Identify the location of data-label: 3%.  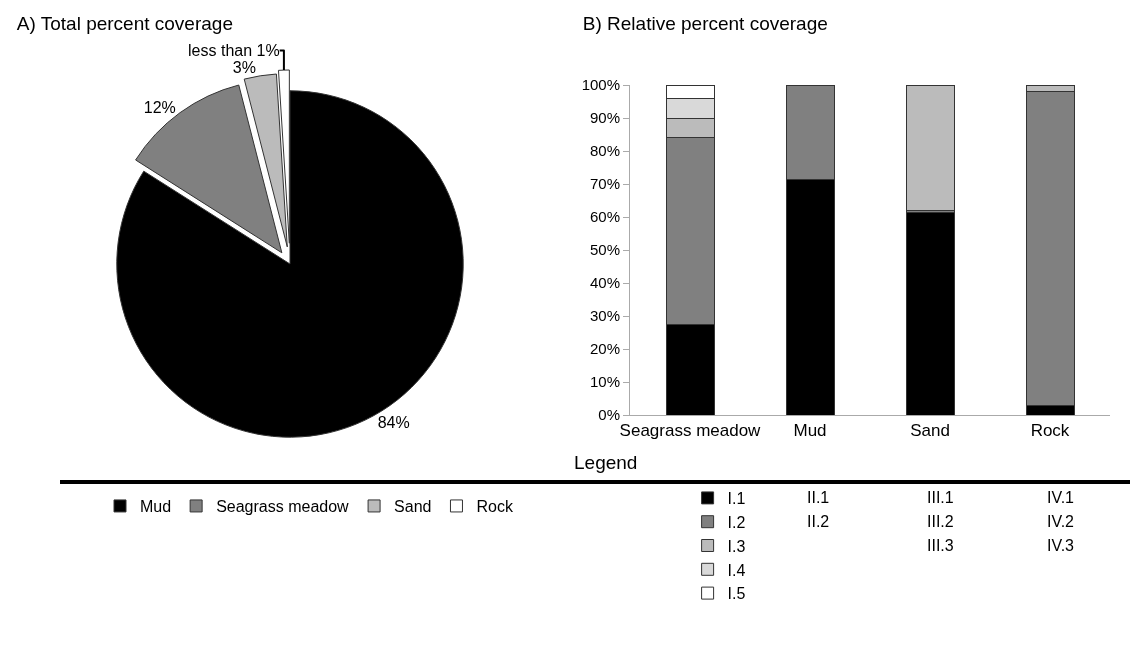
(244, 68).